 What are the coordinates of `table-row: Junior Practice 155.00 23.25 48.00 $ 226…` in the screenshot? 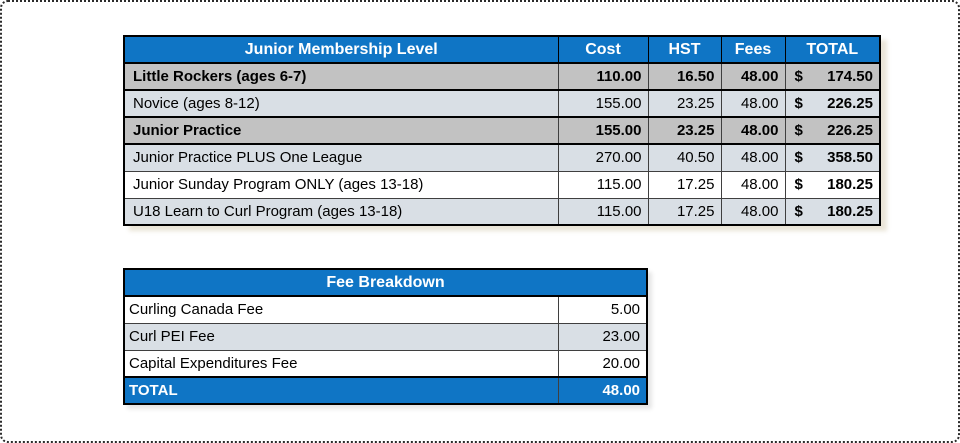 It's located at (502, 130).